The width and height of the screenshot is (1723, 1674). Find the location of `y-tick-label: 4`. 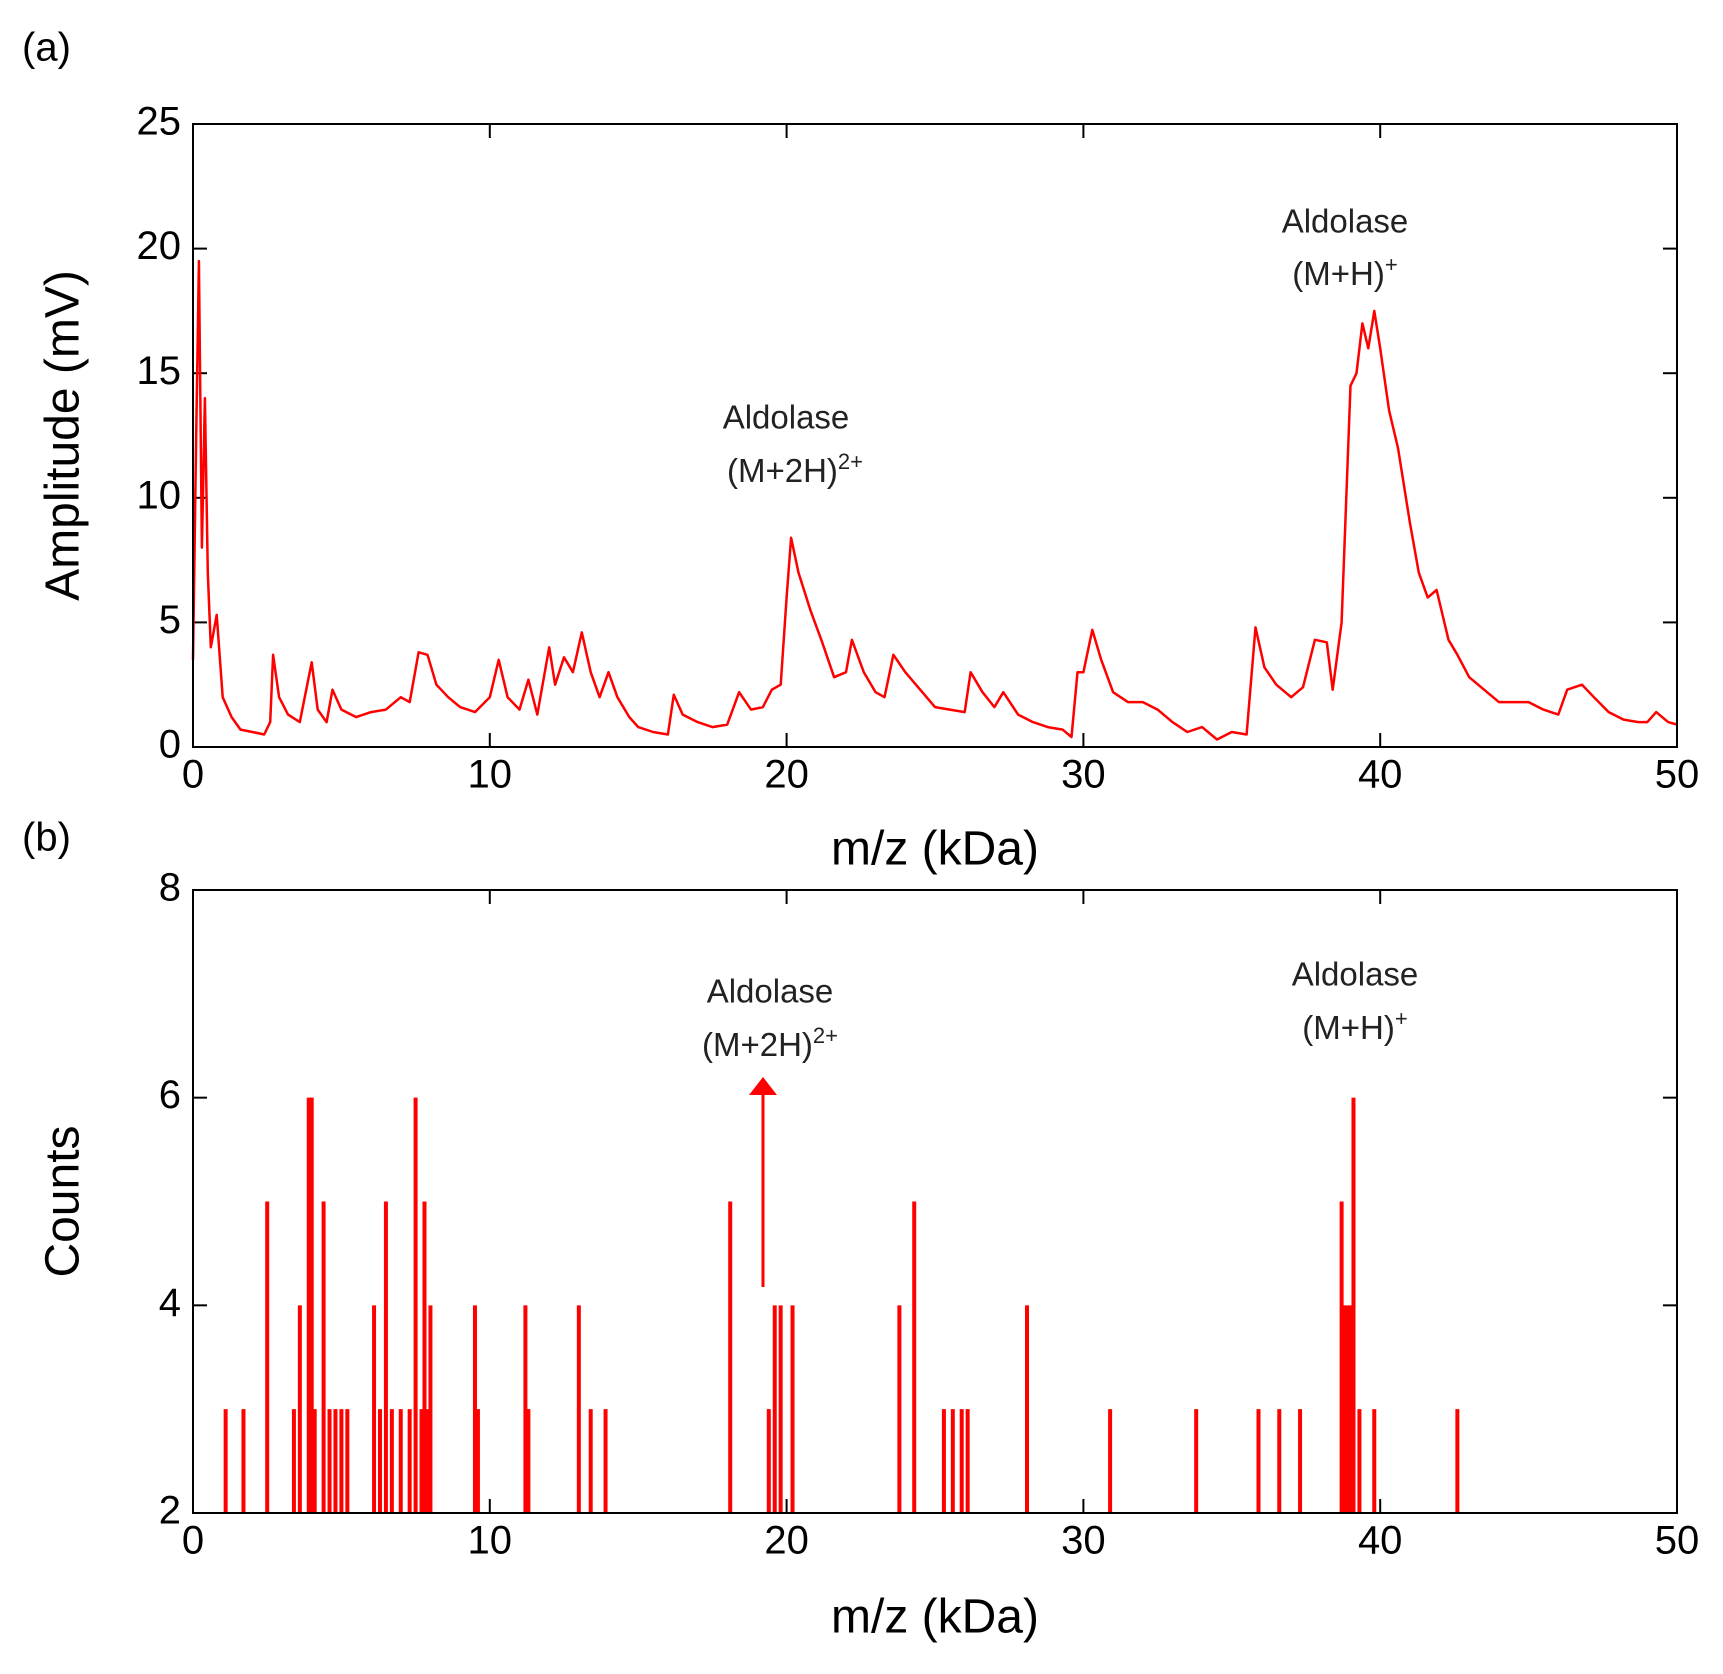

y-tick-label: 4 is located at coordinates (170, 1303).